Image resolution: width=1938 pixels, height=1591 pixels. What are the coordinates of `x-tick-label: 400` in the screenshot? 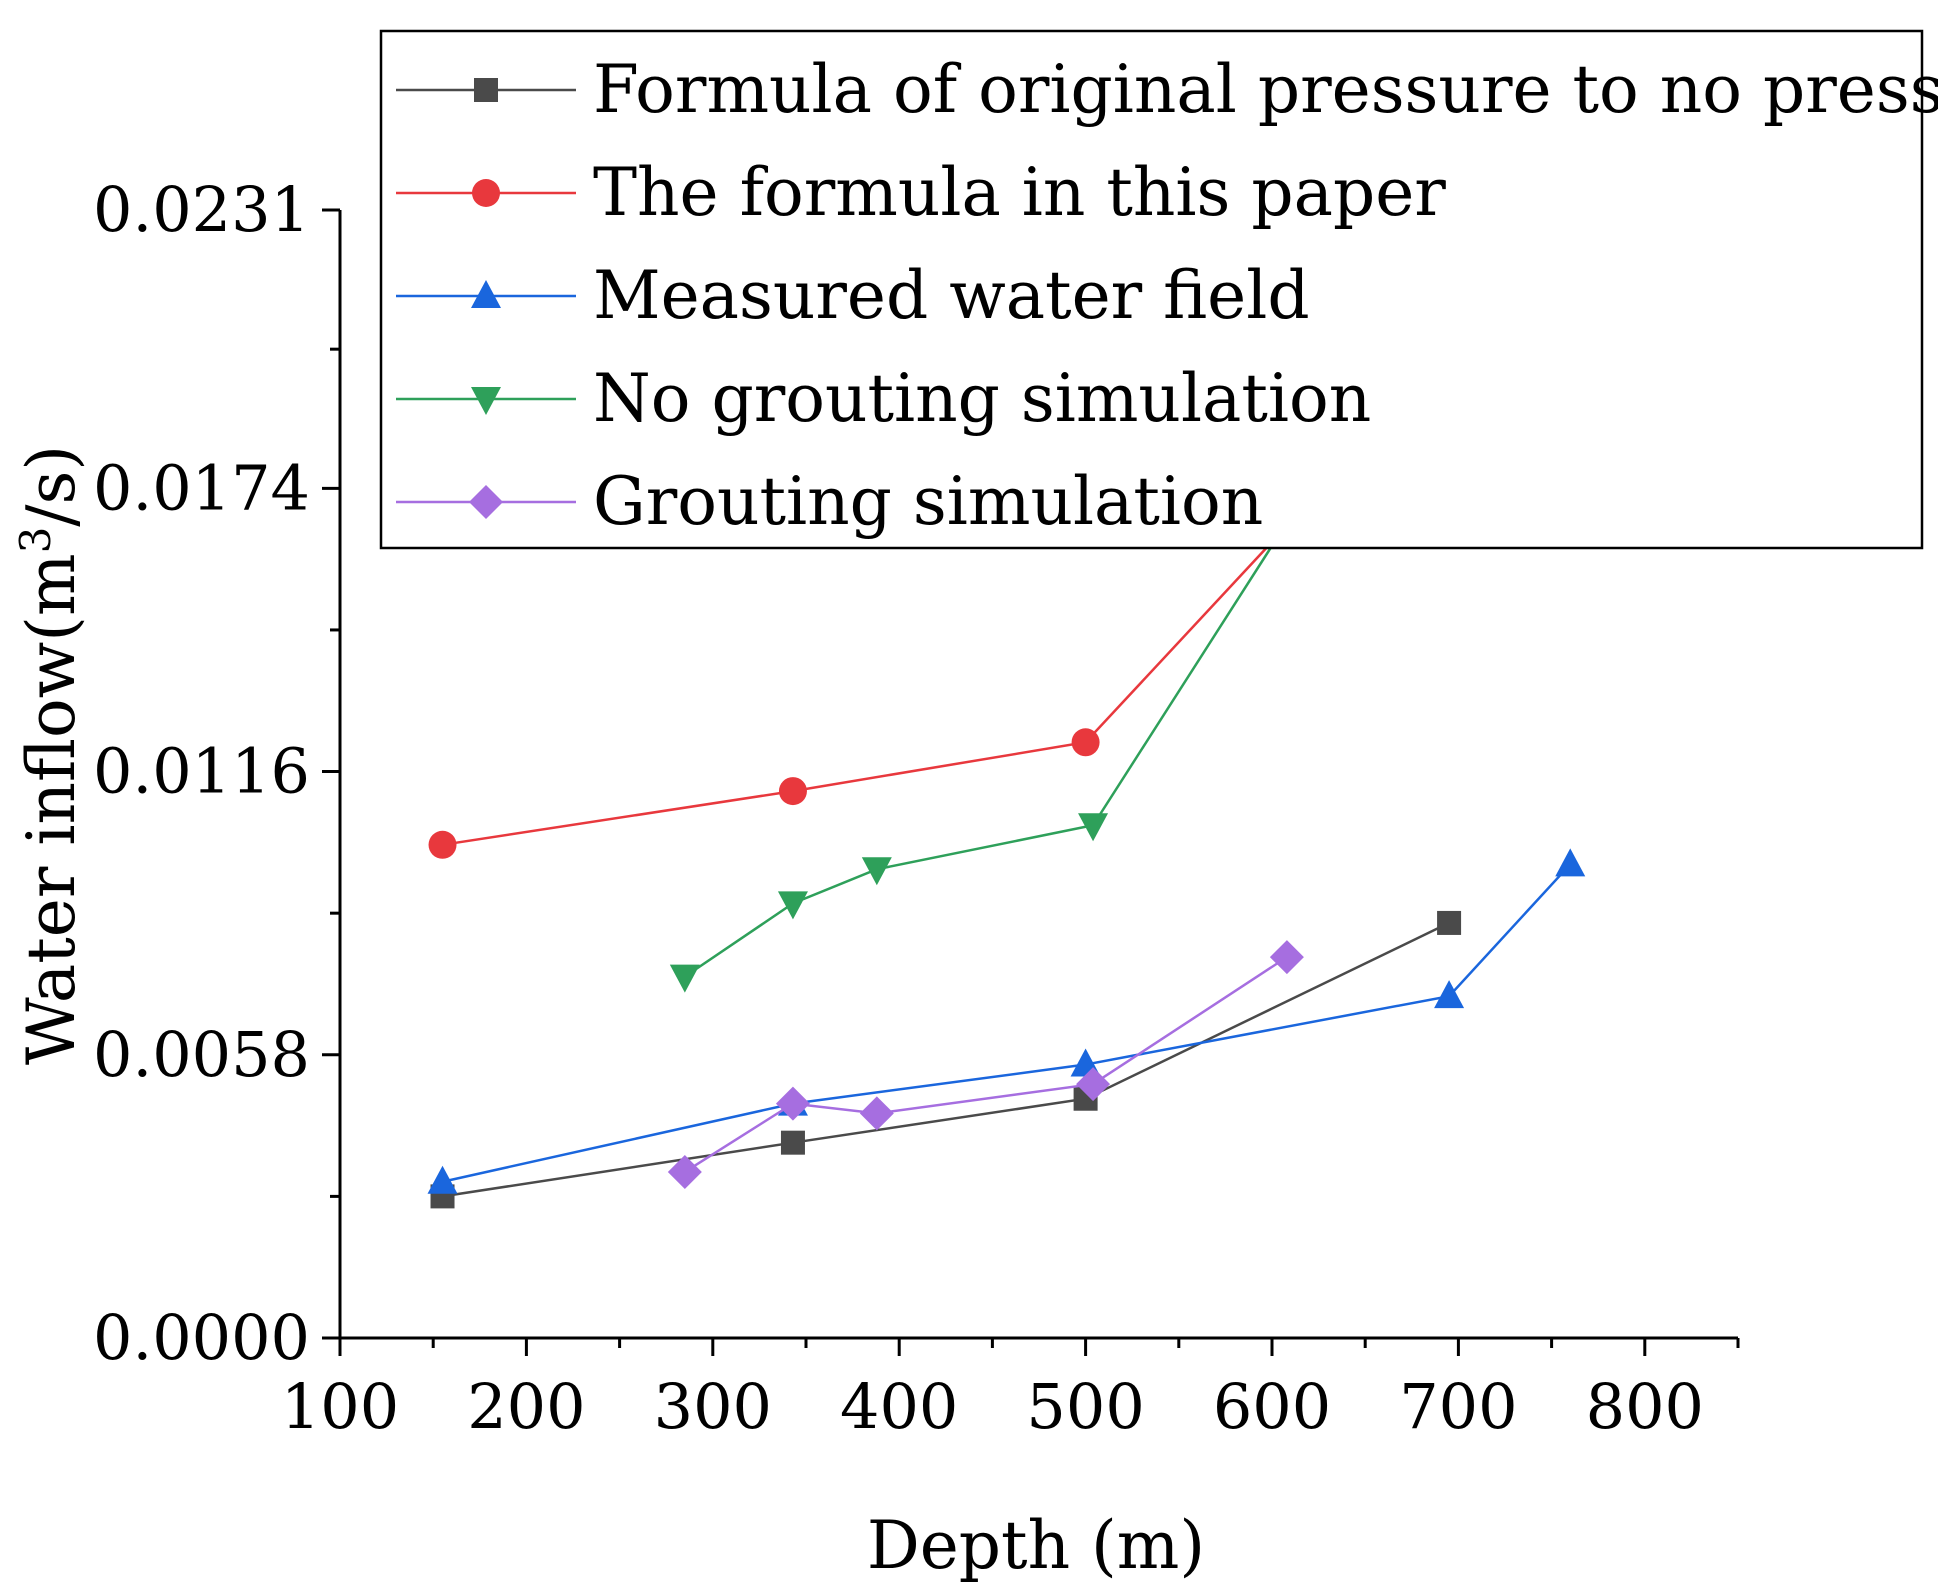 It's located at (899, 1406).